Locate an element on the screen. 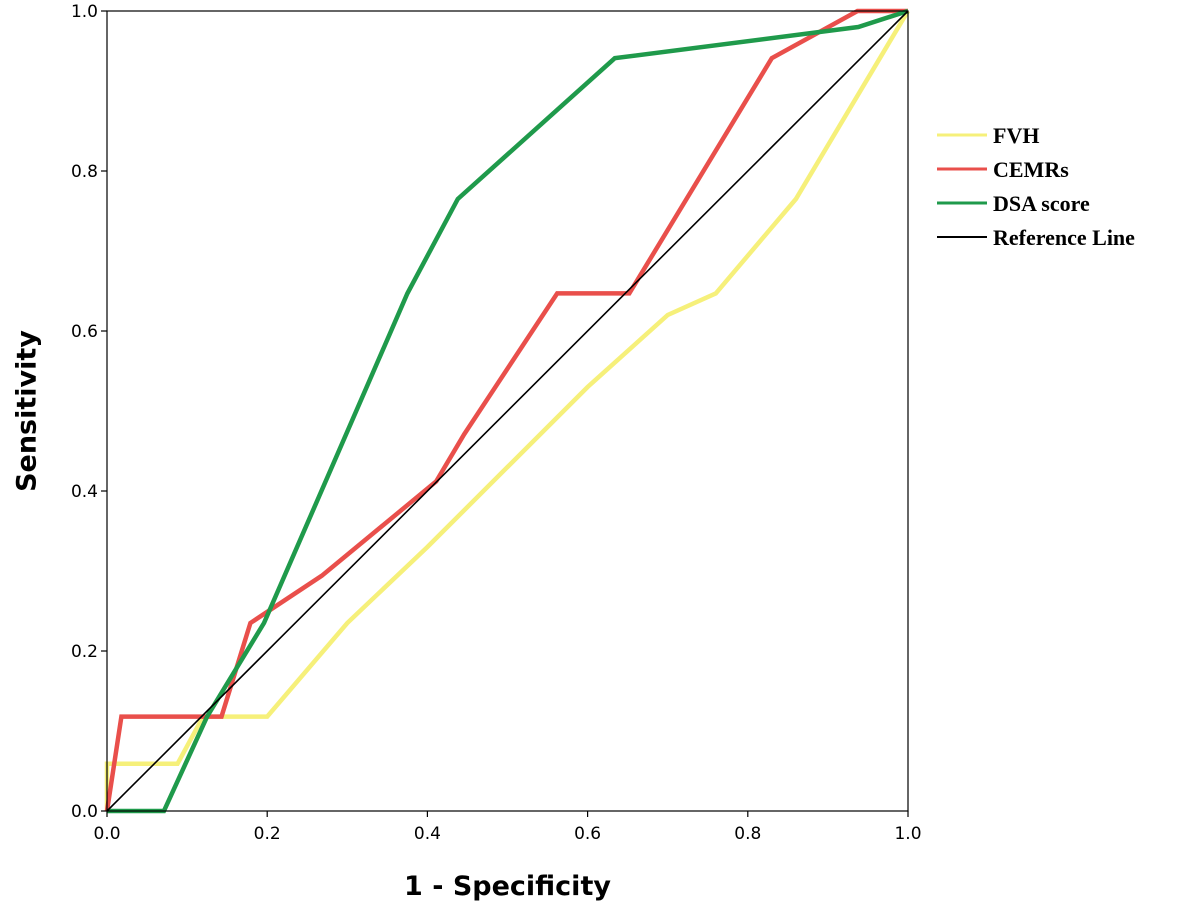 The image size is (1191, 912). x-tick-label: 0.4 is located at coordinates (427, 834).